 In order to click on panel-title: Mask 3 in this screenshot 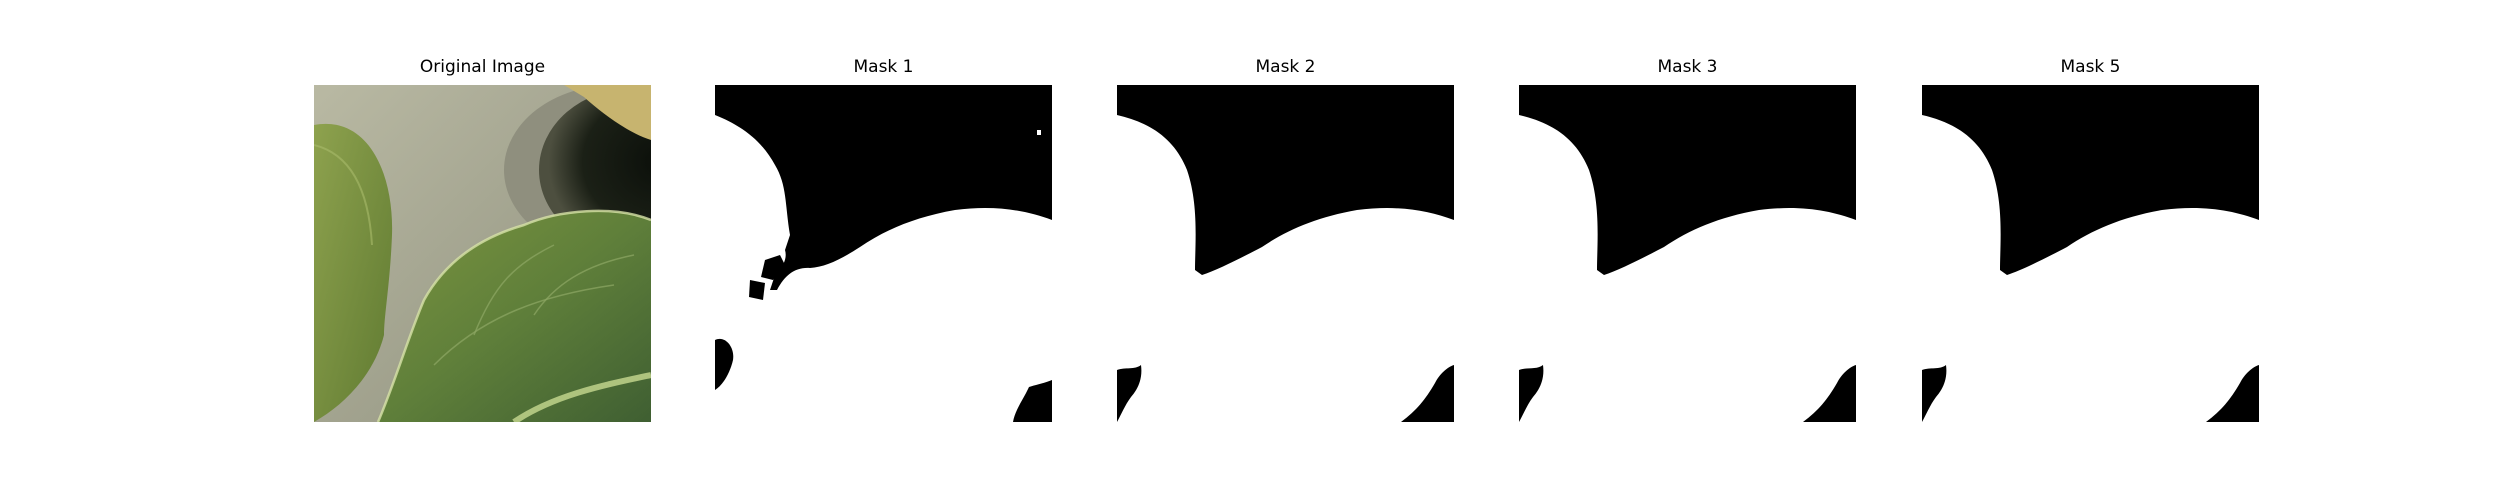, I will do `click(1687, 67)`.